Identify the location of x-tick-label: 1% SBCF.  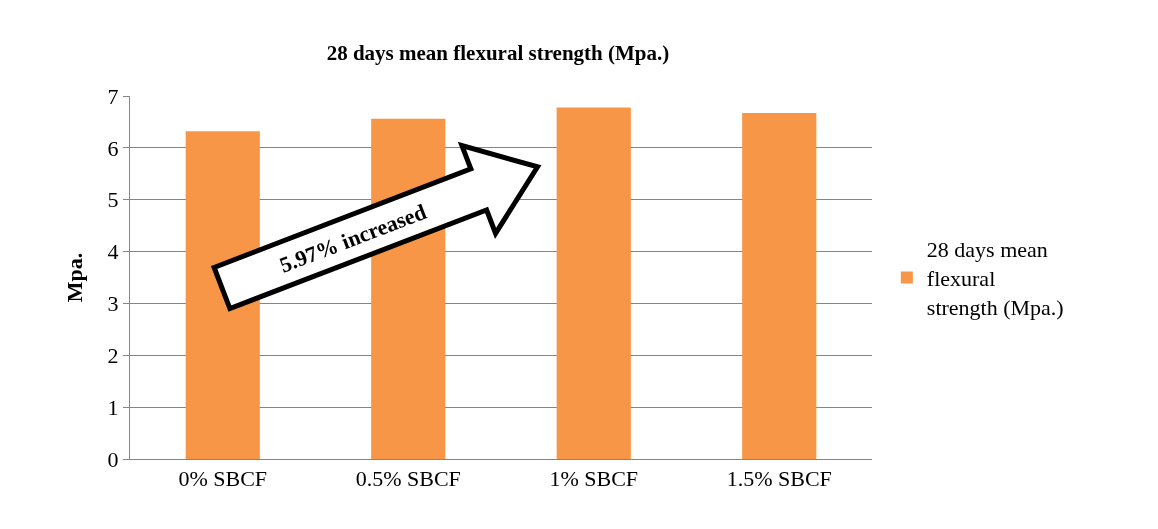
(594, 479).